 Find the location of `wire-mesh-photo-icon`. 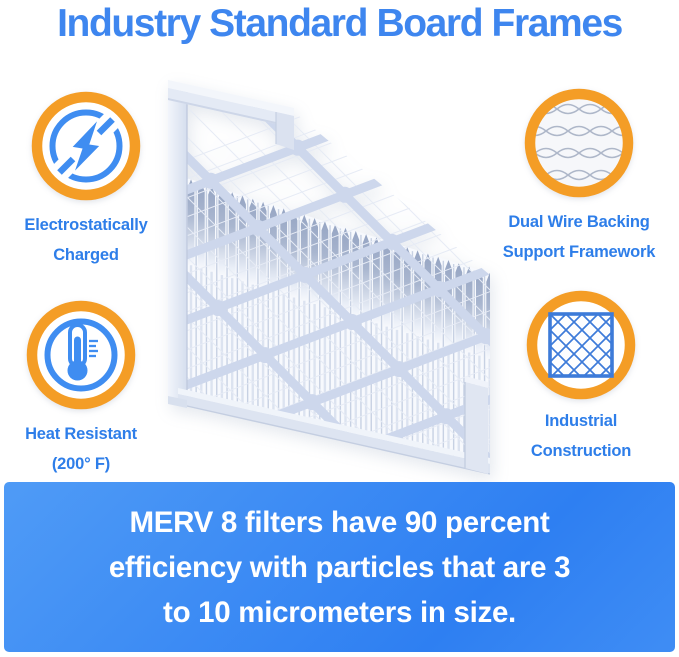

wire-mesh-photo-icon is located at coordinates (579, 143).